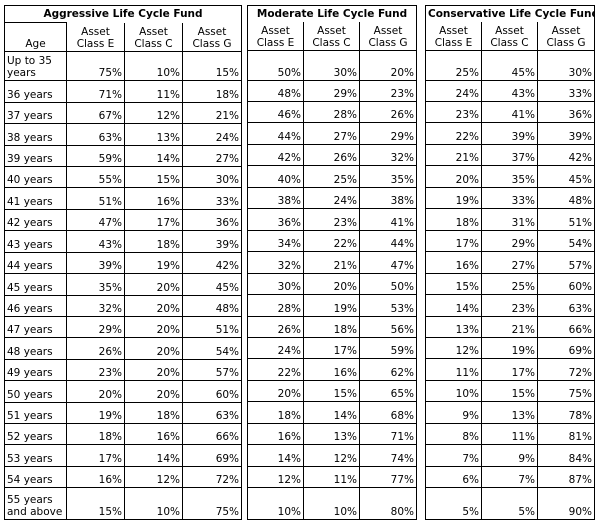 The image size is (599, 525). I want to click on table-row: Up to 35 years 75% 10% 15%, so click(123, 66).